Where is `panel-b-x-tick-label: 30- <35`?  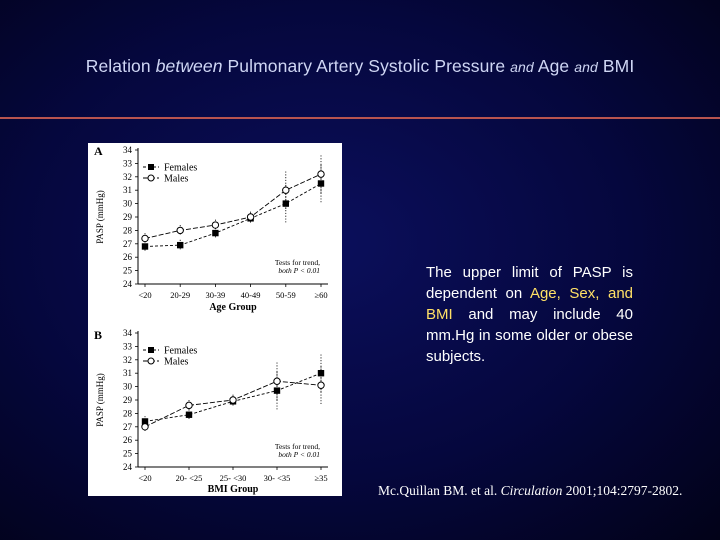 panel-b-x-tick-label: 30- <35 is located at coordinates (277, 478).